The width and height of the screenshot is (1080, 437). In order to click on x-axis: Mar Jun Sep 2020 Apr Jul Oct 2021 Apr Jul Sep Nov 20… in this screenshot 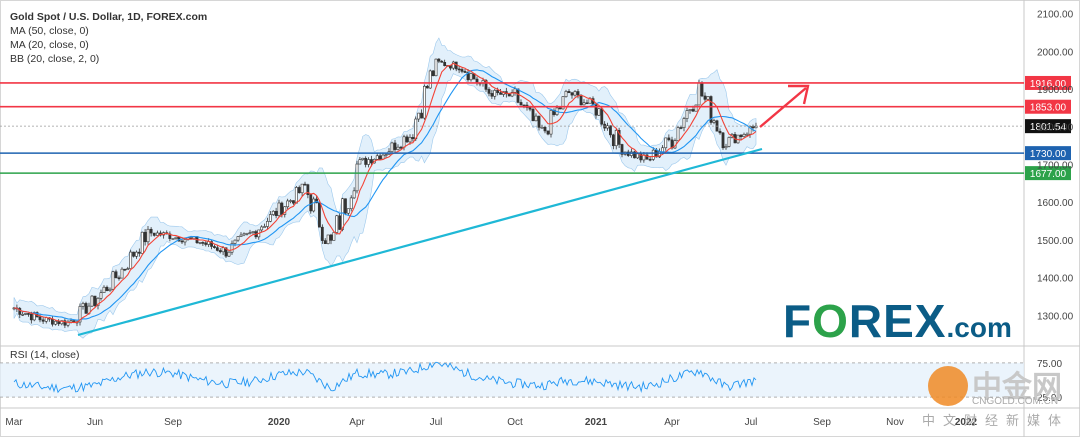, I will do `click(491, 422)`.